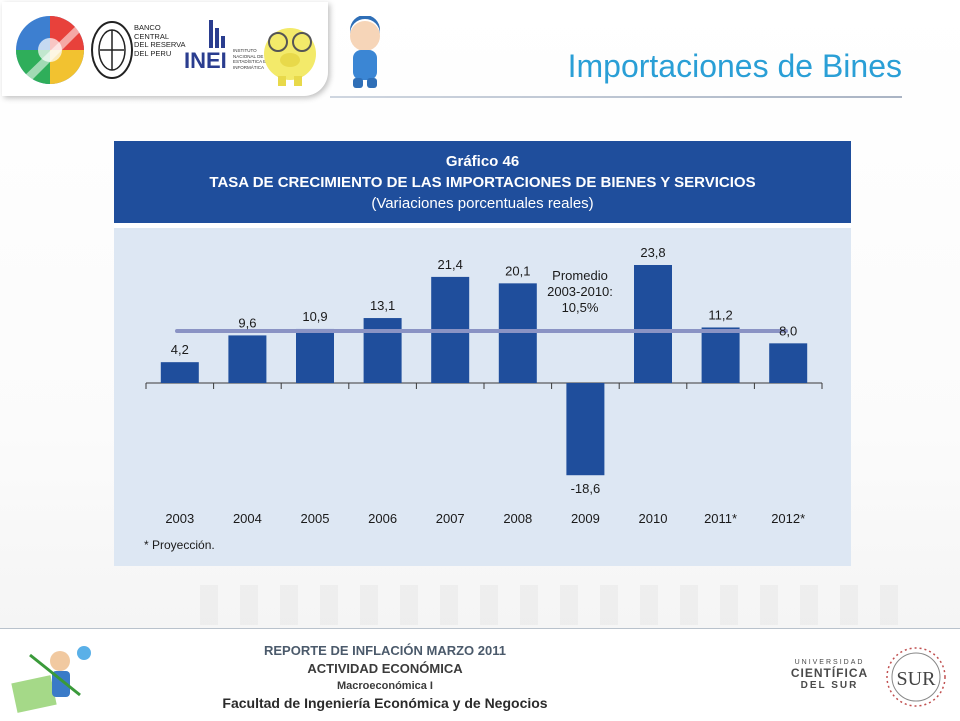  Describe the element at coordinates (580, 307) in the screenshot. I see `average-annotation: 10,5%` at that location.